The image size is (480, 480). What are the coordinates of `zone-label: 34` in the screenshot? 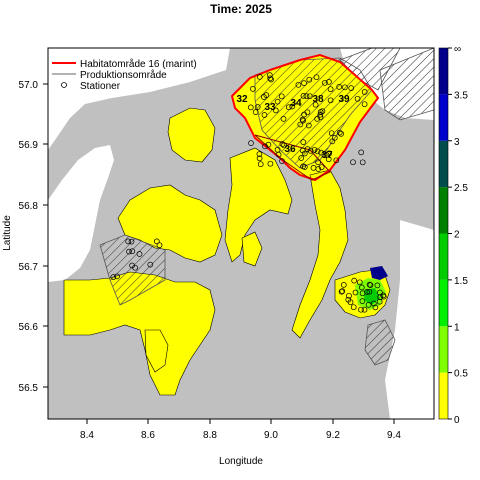 It's located at (296, 103).